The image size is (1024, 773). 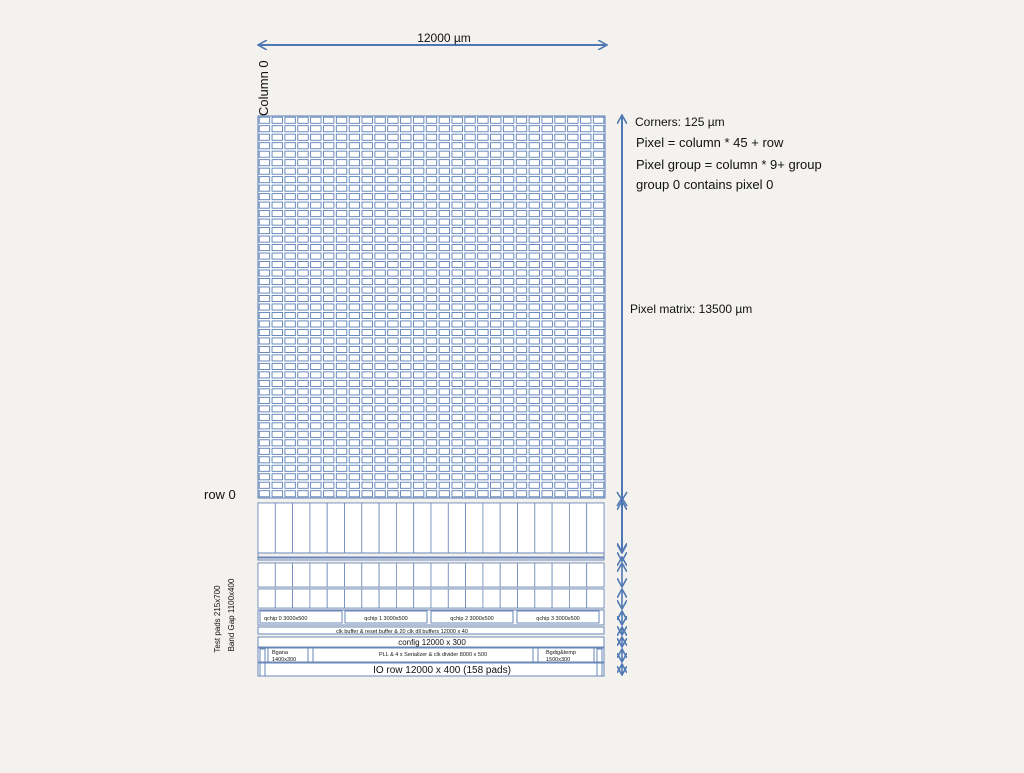 What do you see at coordinates (220, 494) in the screenshot?
I see `row-zero-label: row 0` at bounding box center [220, 494].